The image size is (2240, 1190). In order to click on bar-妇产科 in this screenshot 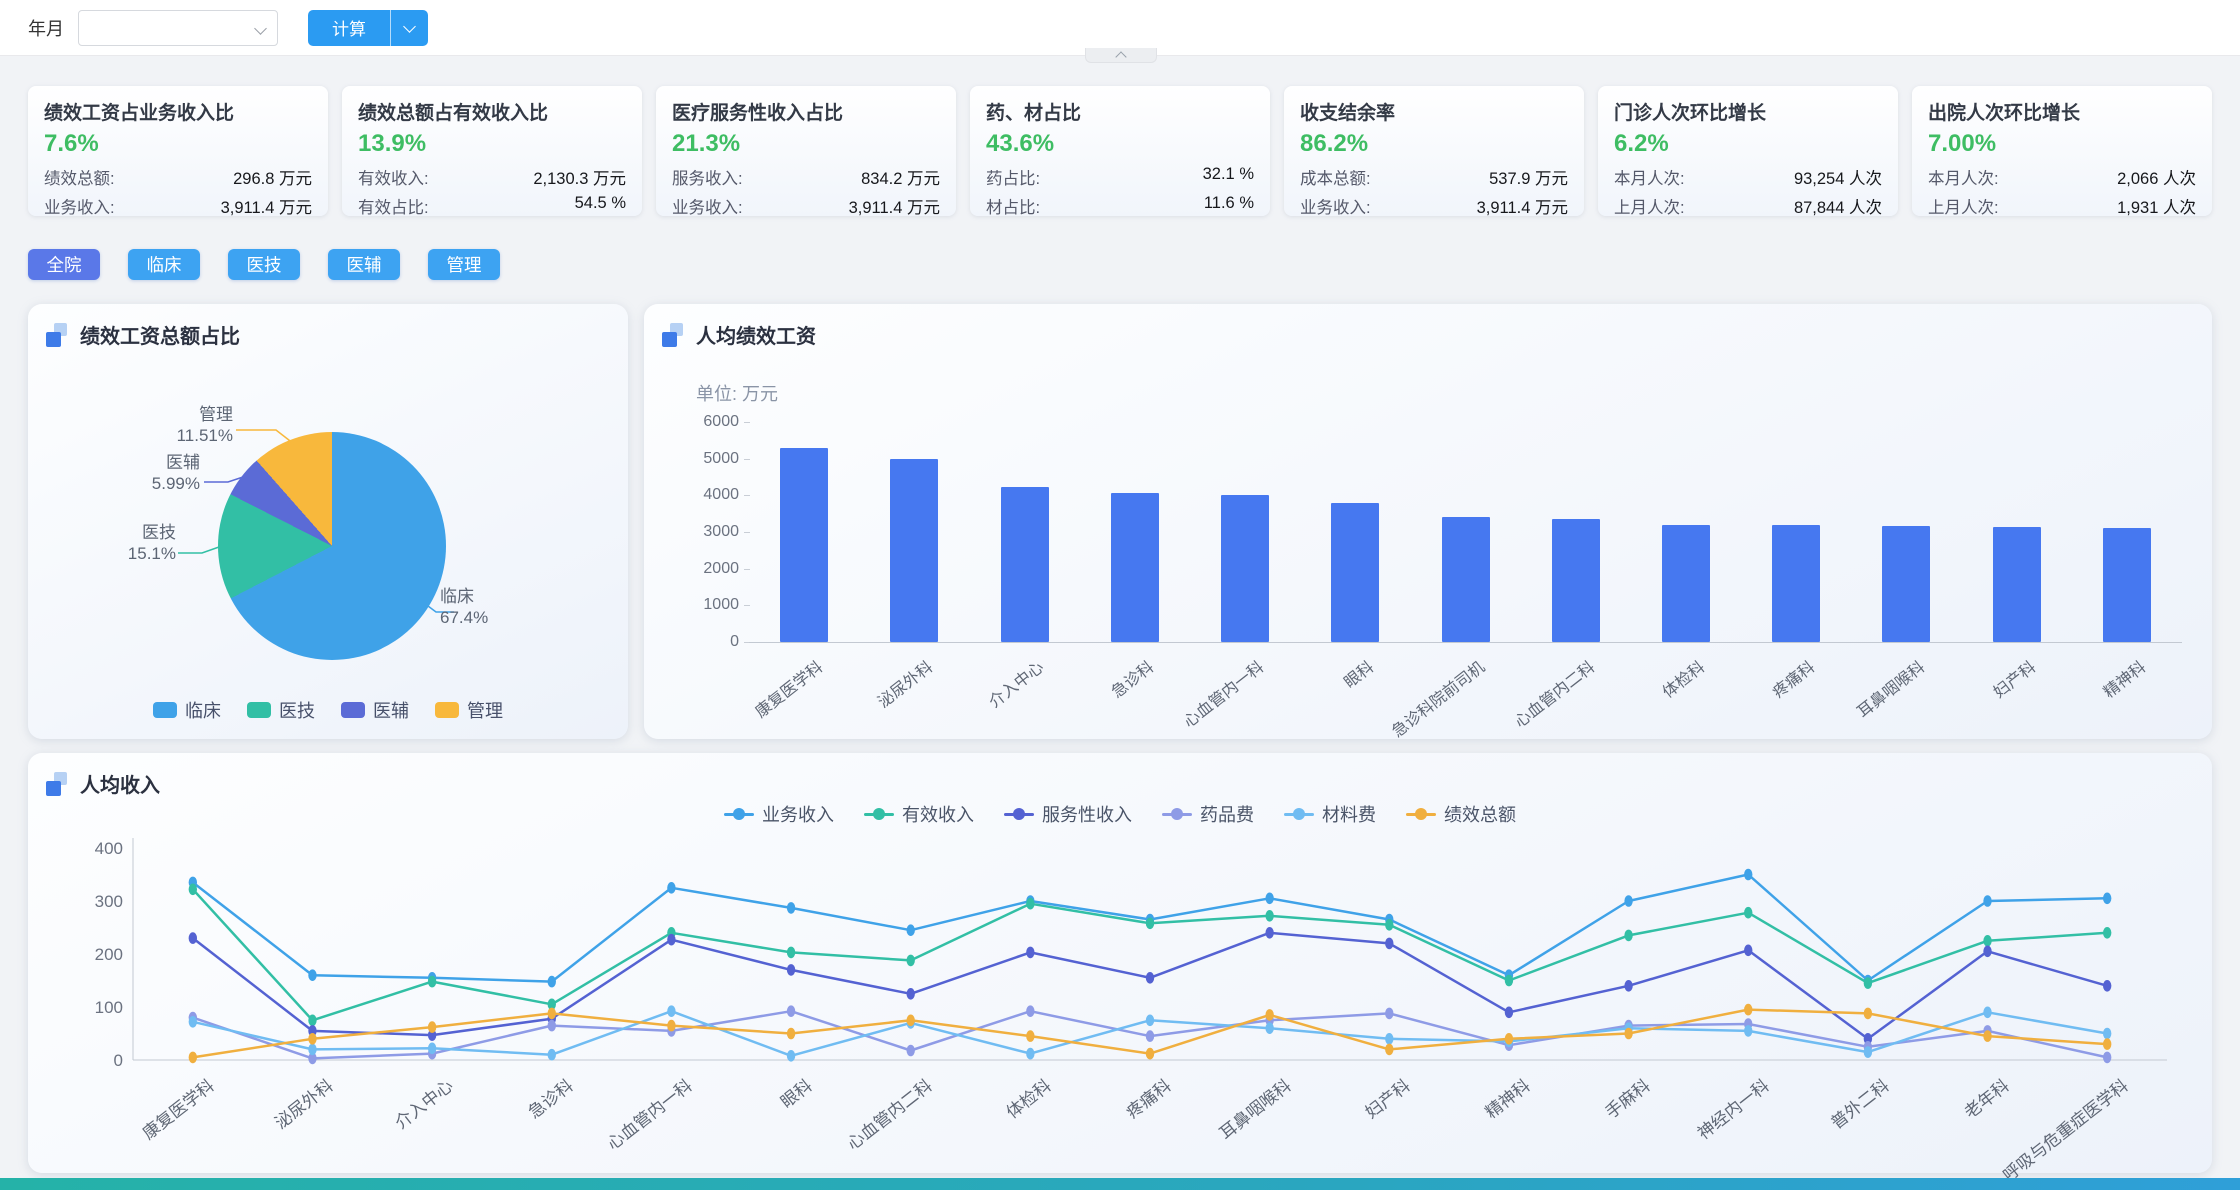, I will do `click(2016, 584)`.